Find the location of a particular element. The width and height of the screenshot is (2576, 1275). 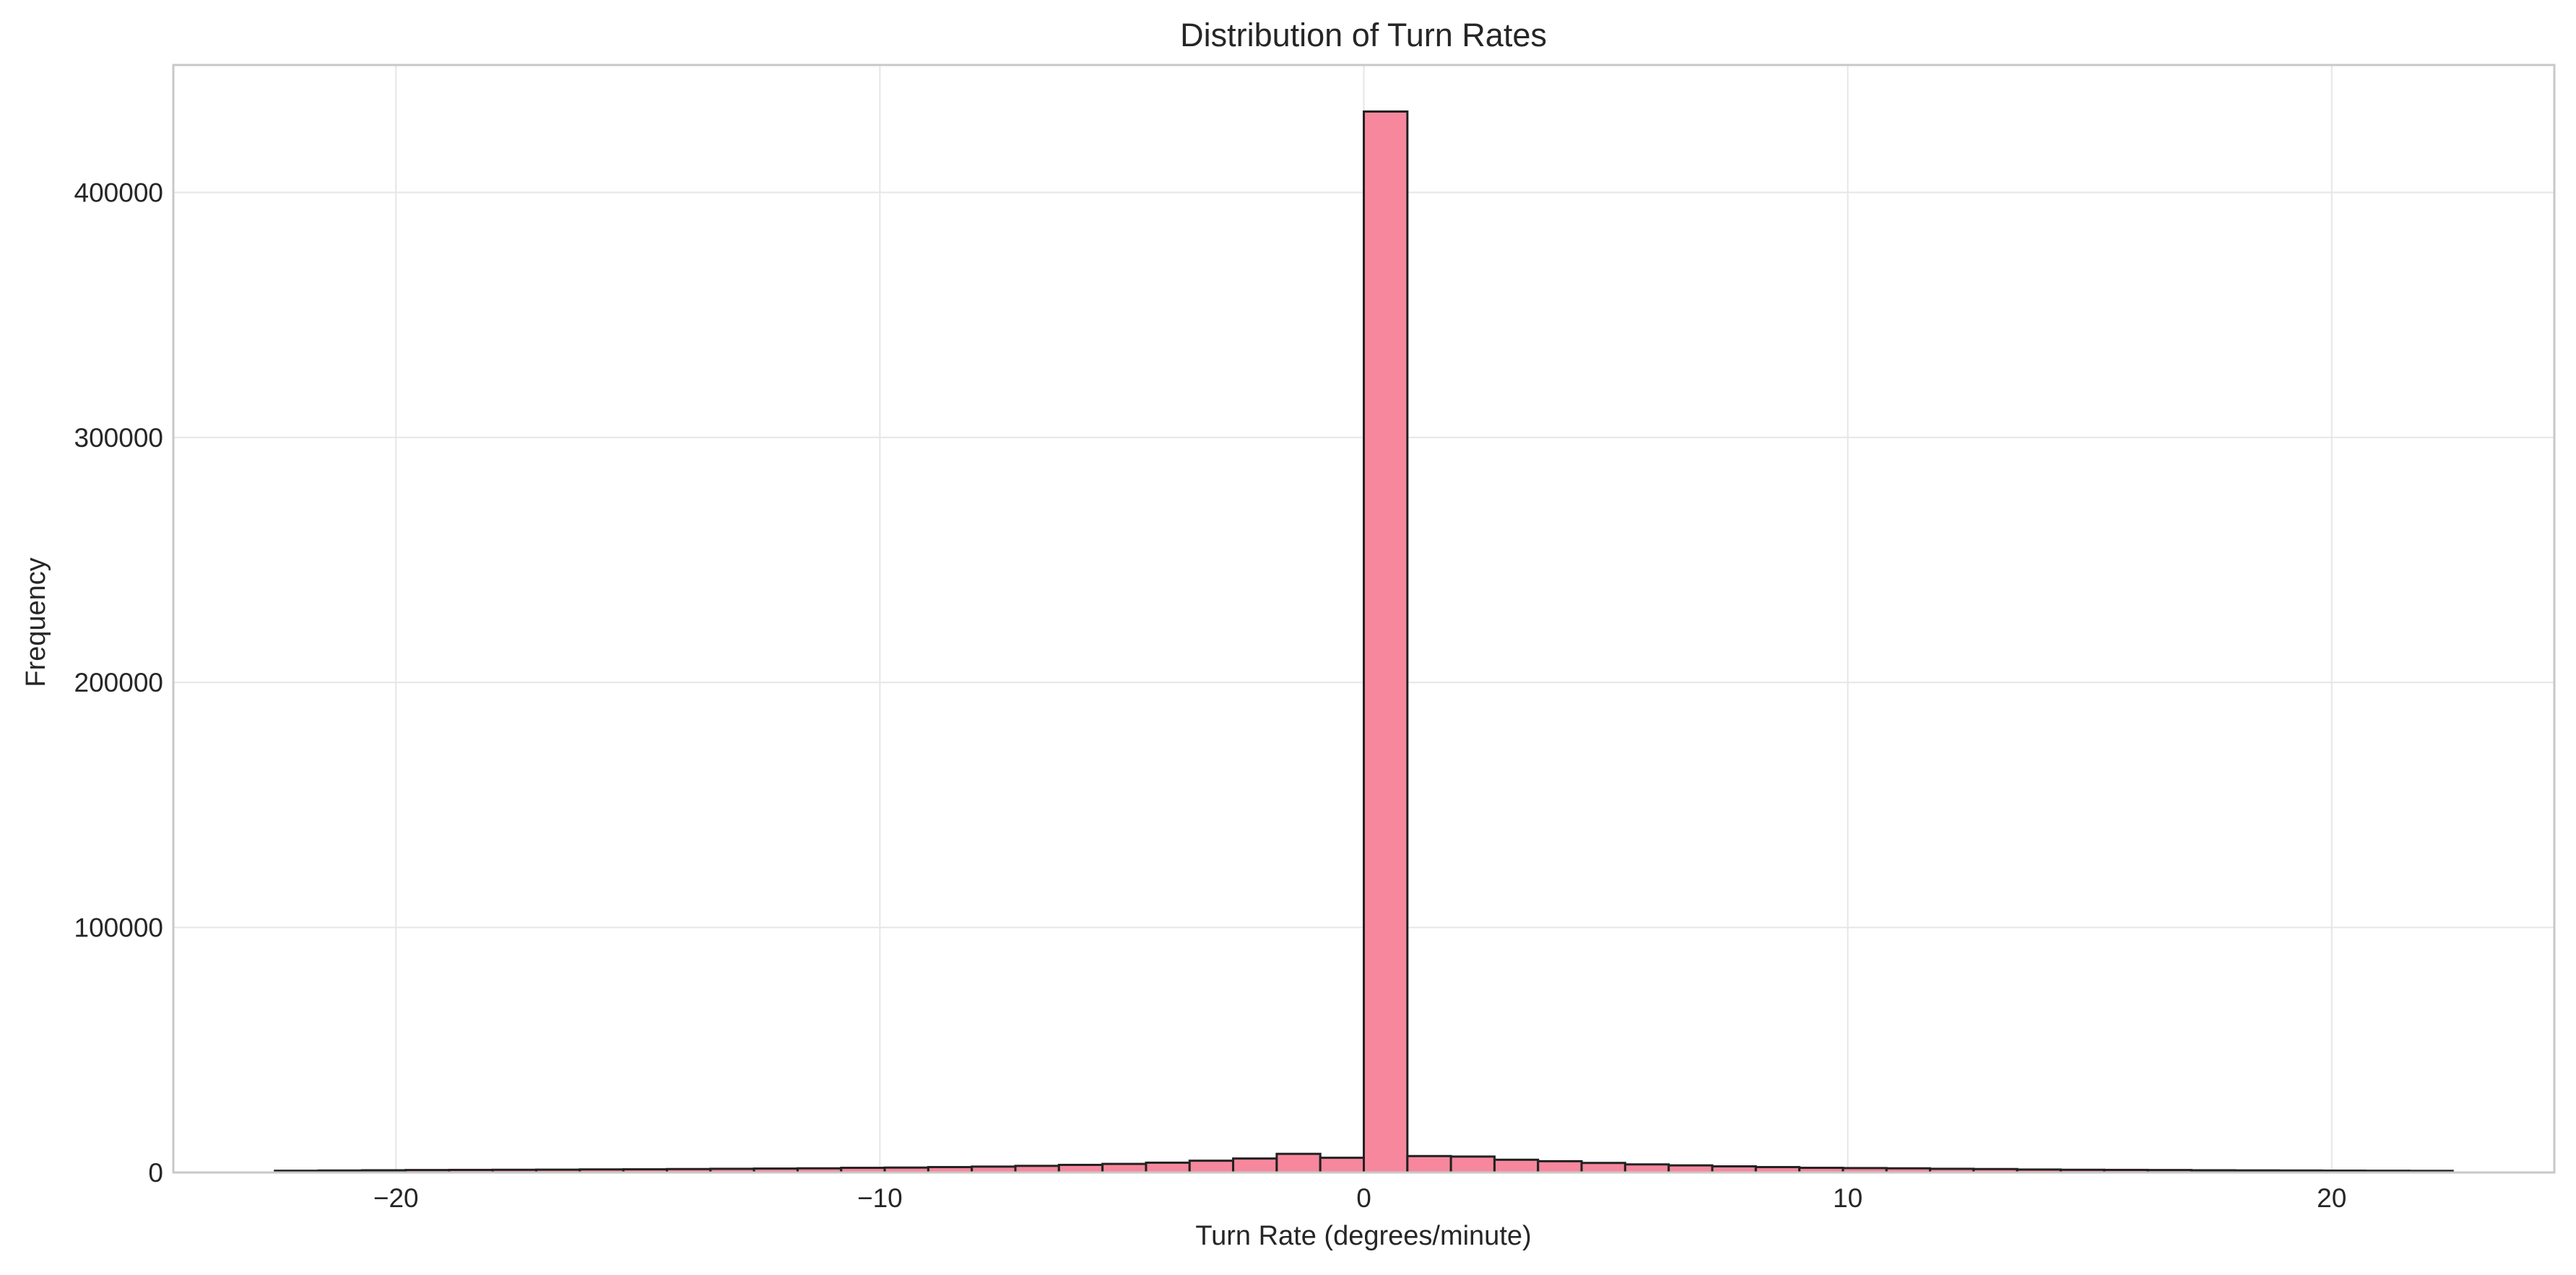

y-axis-ticks: 0 100000 200000 300000 400000 is located at coordinates (118, 683).